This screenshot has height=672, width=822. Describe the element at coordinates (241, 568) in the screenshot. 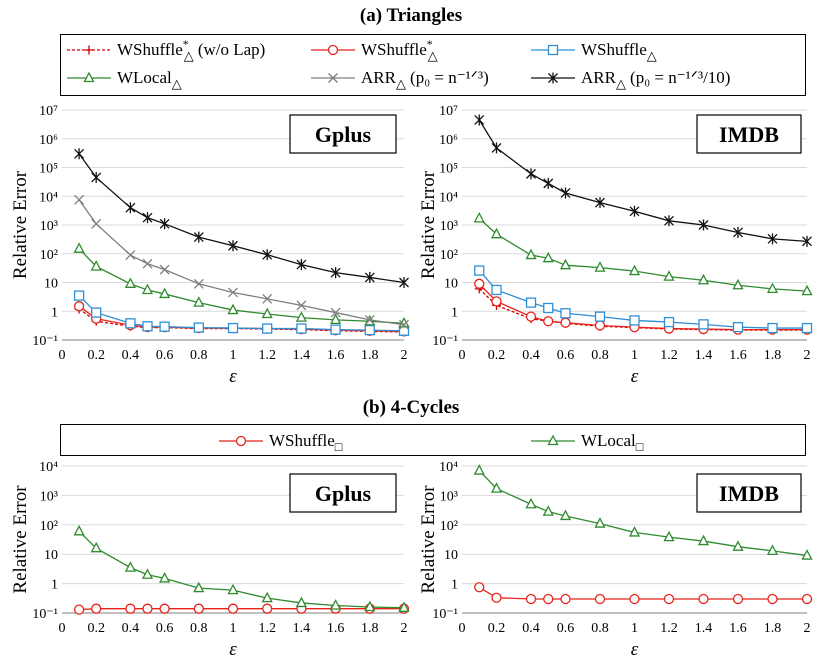

I see `series-wlocal_sq` at that location.